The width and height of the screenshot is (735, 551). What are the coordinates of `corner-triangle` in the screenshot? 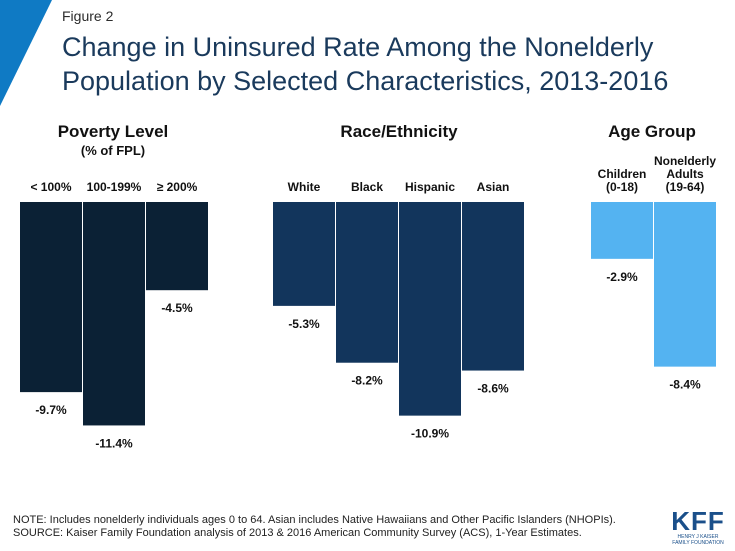 It's located at (26, 53).